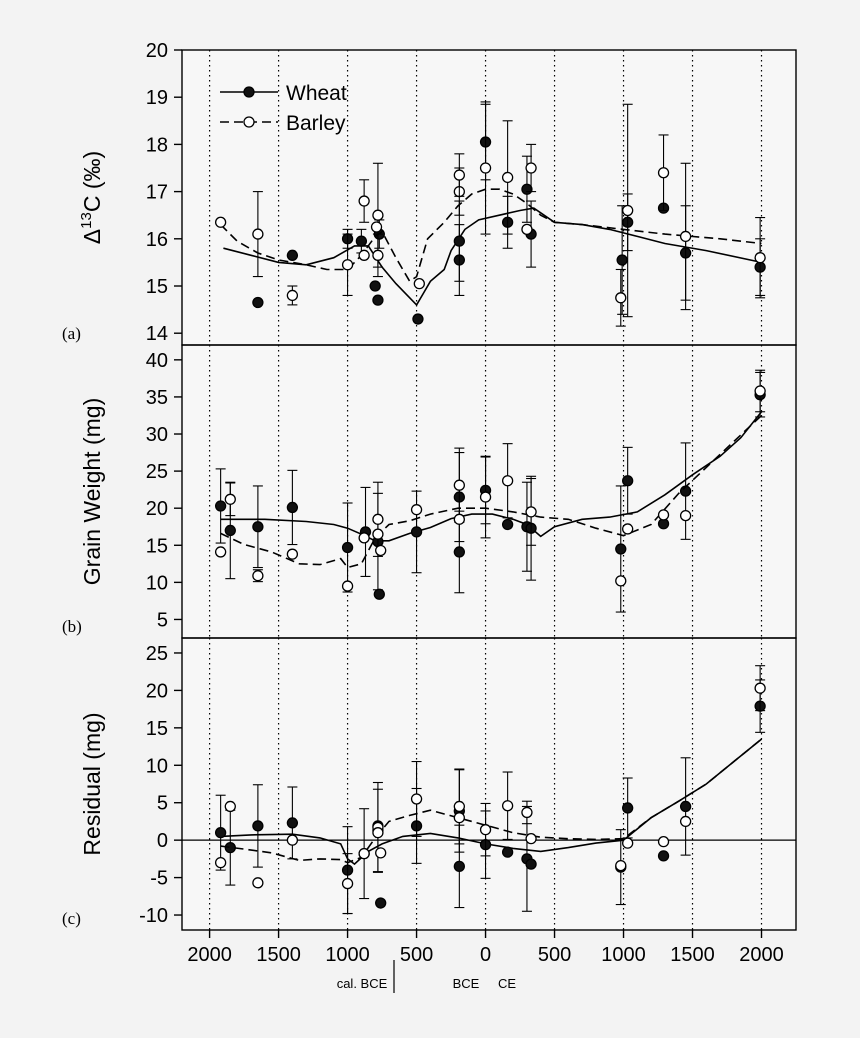 This screenshot has height=1038, width=860. I want to click on era-label-bce: BCE, so click(466, 983).